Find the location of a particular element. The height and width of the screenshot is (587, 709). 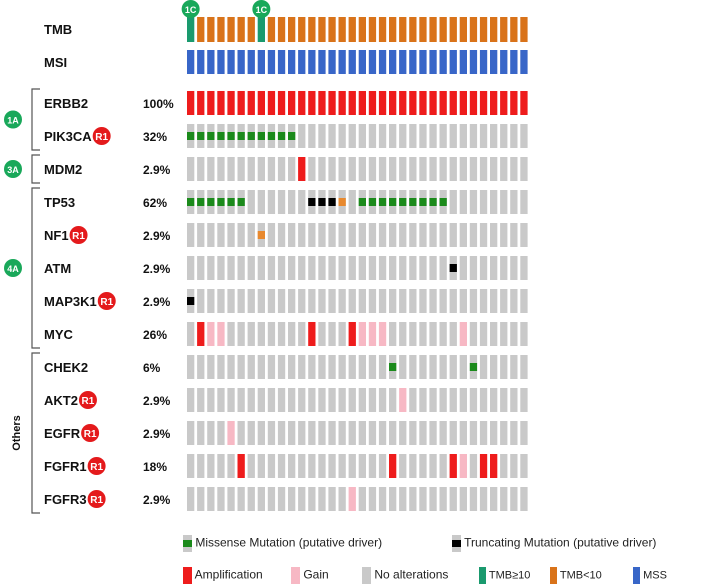

pct-label-egfr: 2.9% is located at coordinates (157, 434).